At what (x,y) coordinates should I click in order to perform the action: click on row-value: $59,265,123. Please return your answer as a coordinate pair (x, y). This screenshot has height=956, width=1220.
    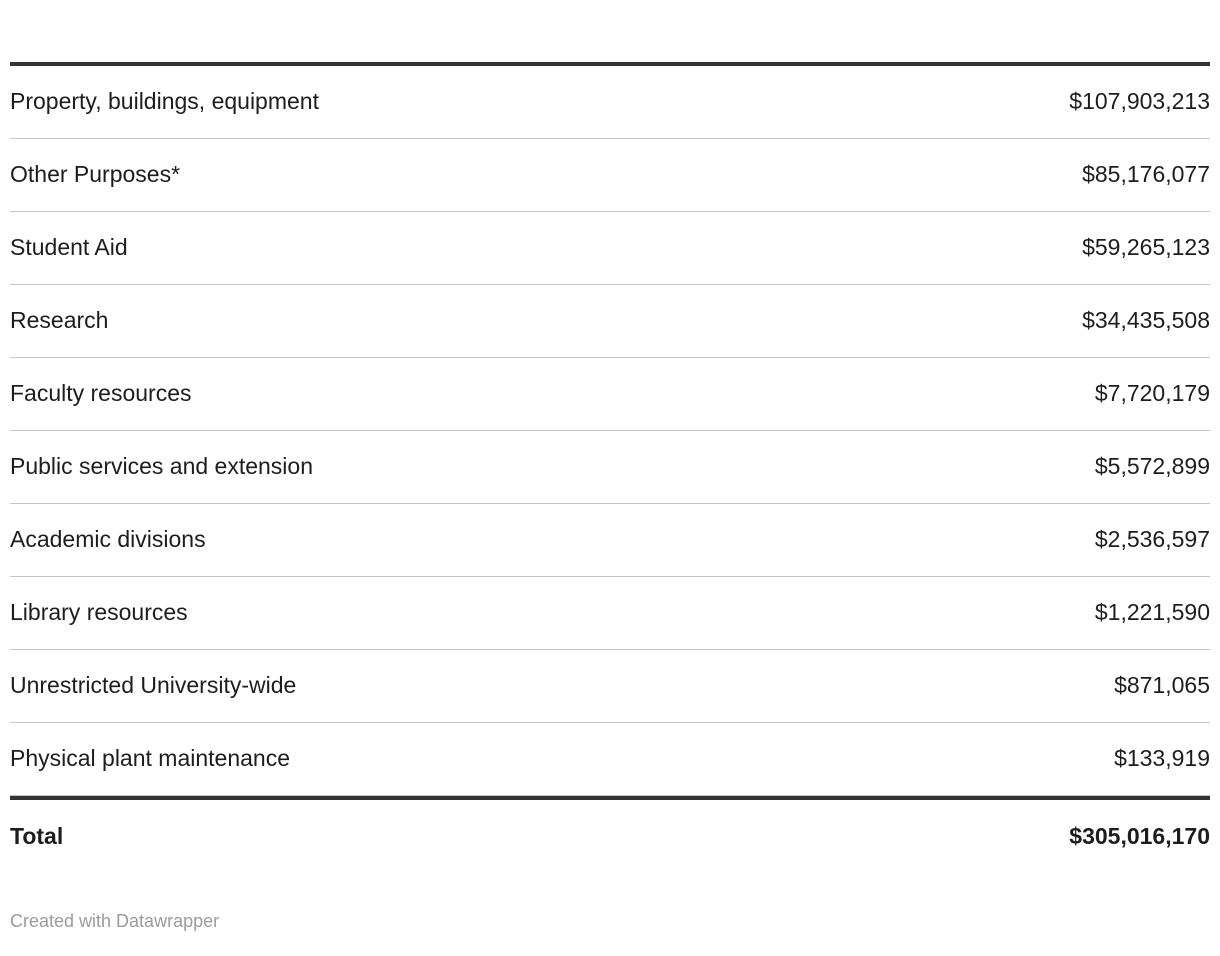
    Looking at the image, I should click on (1146, 247).